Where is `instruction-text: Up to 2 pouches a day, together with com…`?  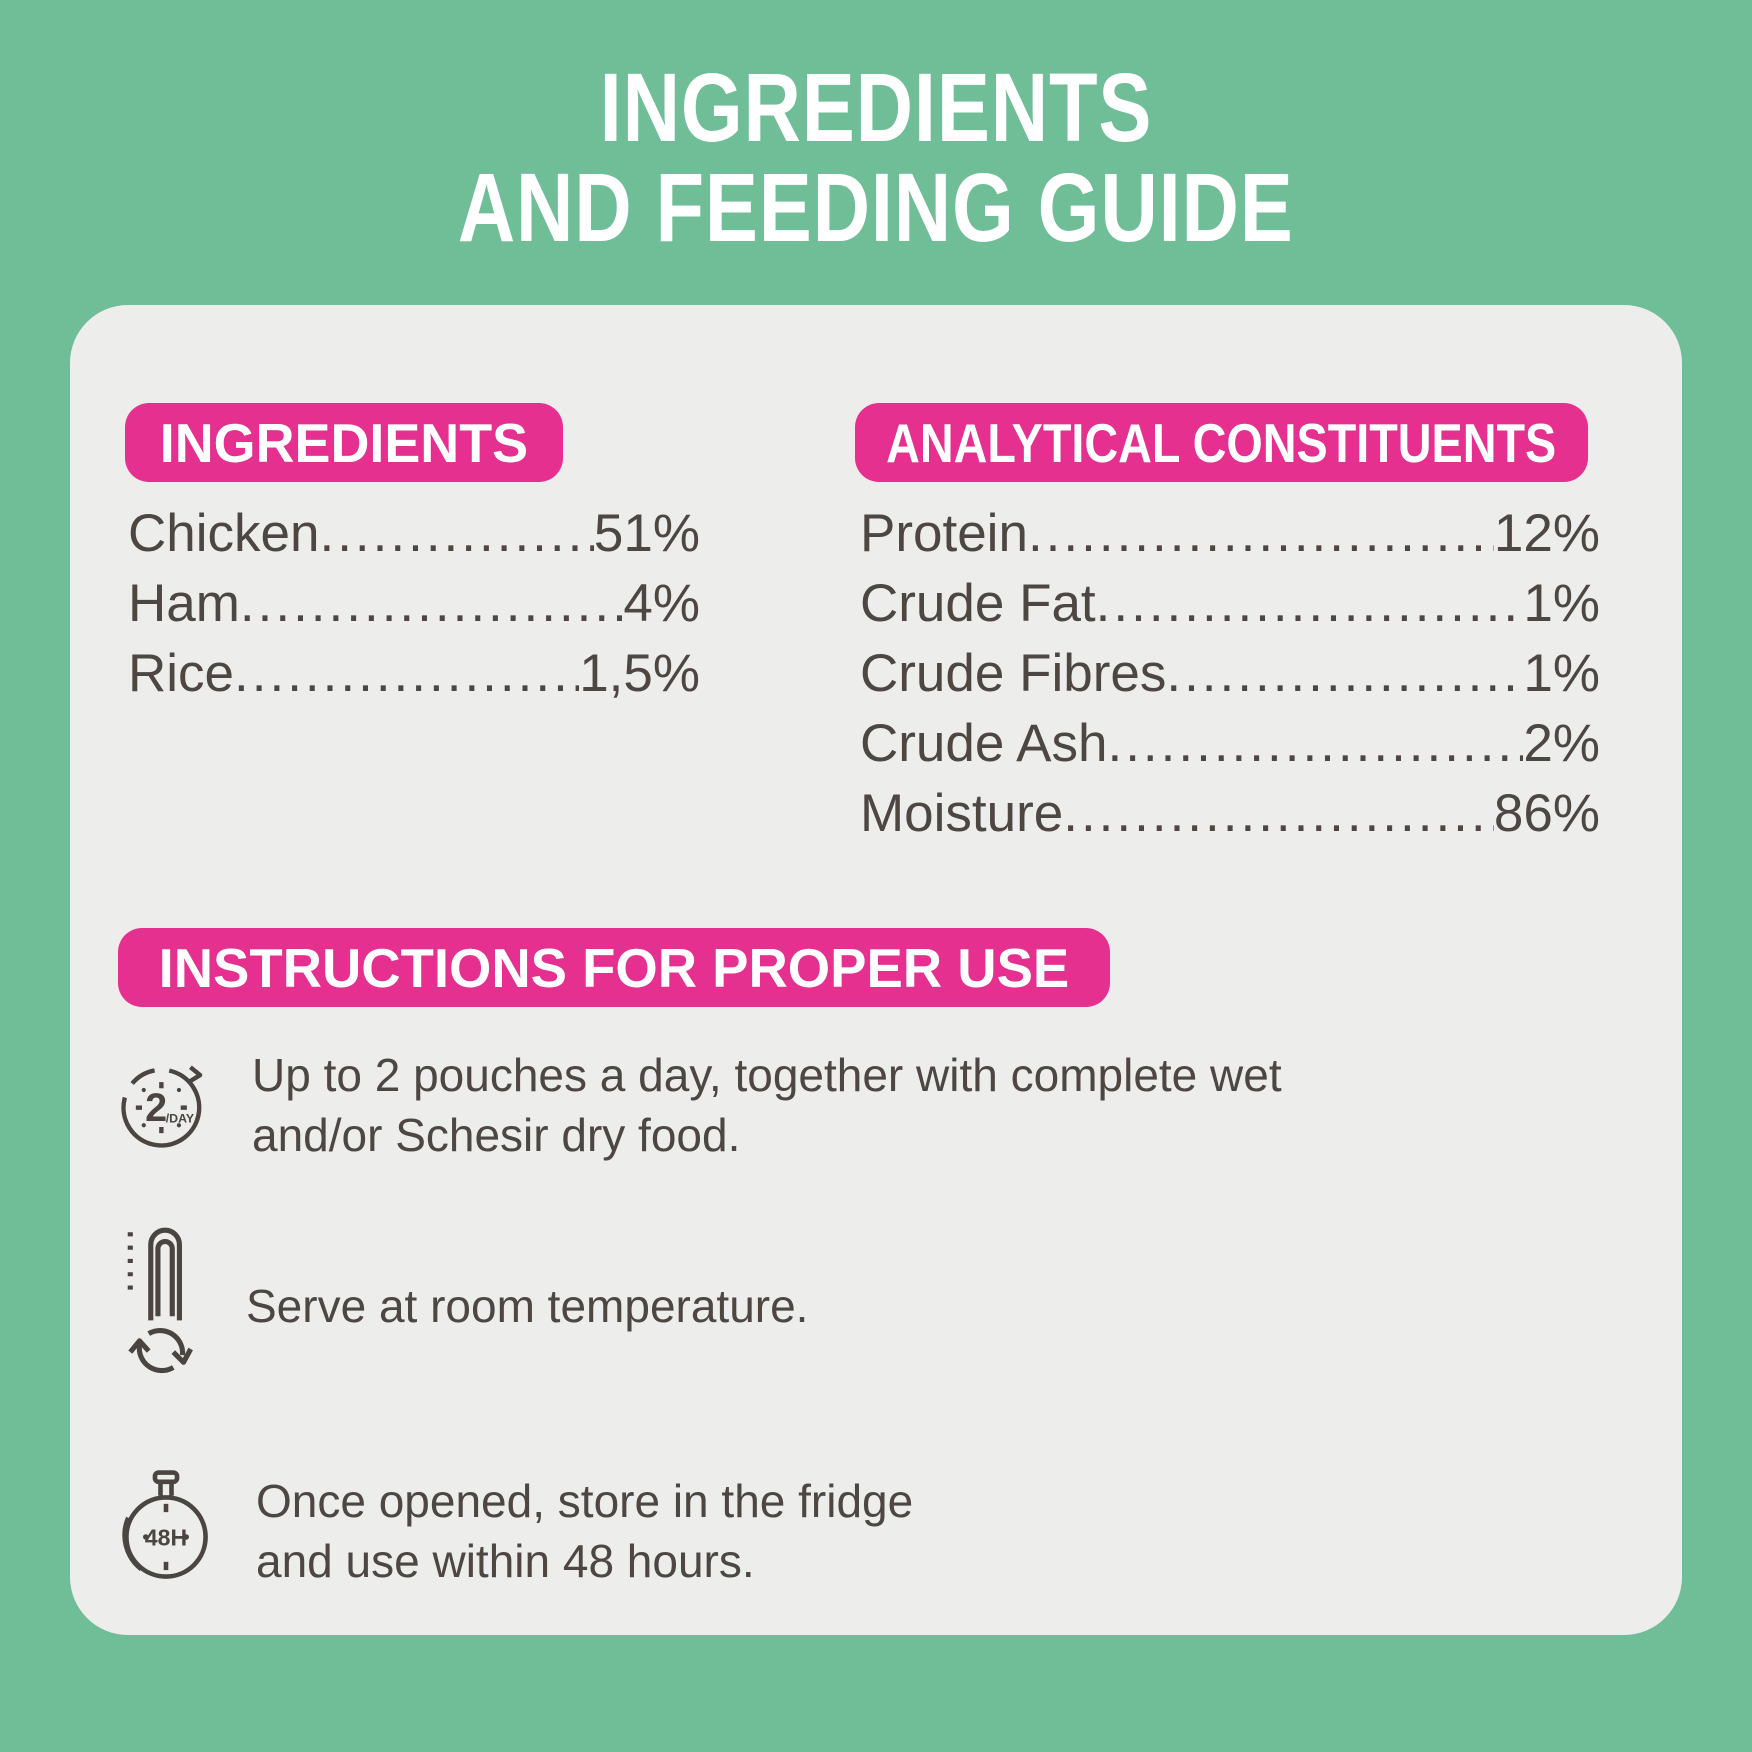 instruction-text: Up to 2 pouches a day, together with com… is located at coordinates (767, 1105).